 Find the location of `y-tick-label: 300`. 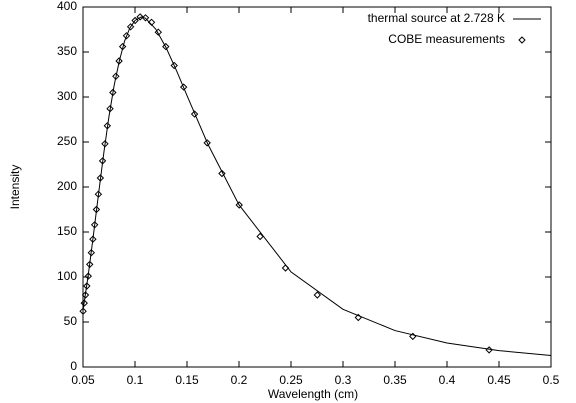

y-tick-label: 300 is located at coordinates (67, 96).